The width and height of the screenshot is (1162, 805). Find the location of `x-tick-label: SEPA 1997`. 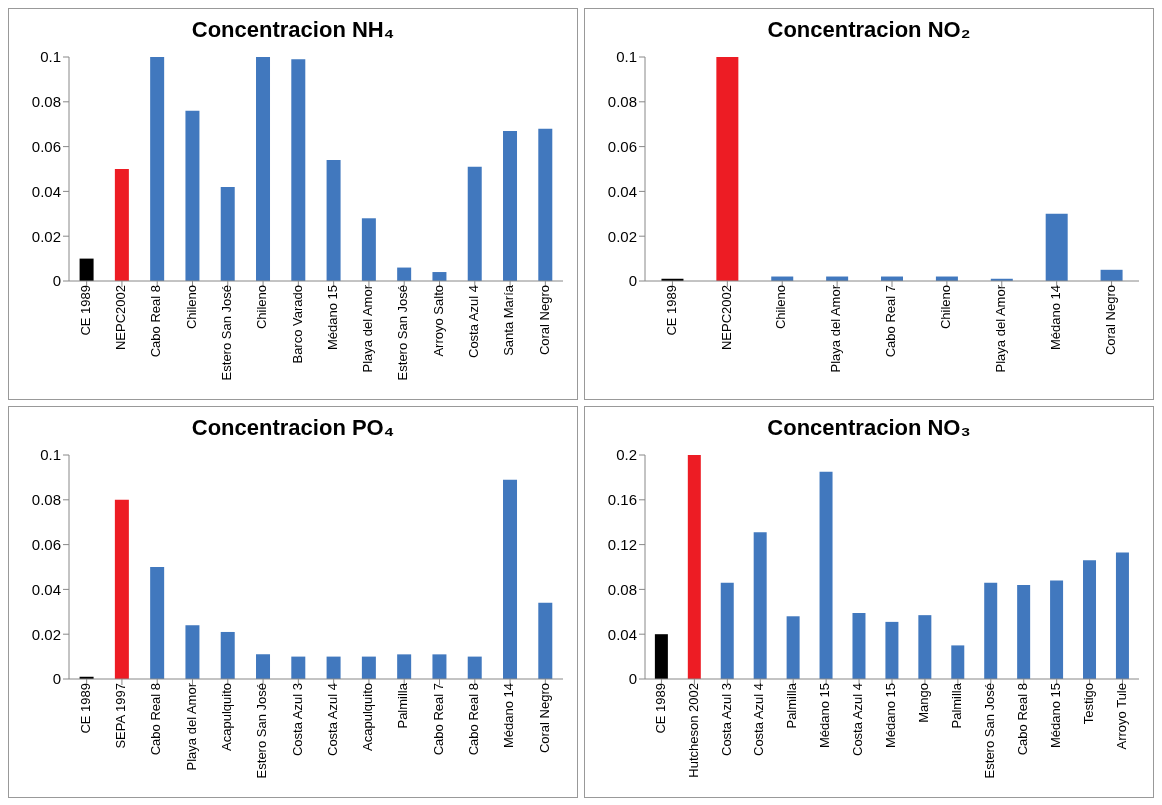

x-tick-label: SEPA 1997 is located at coordinates (121, 716).